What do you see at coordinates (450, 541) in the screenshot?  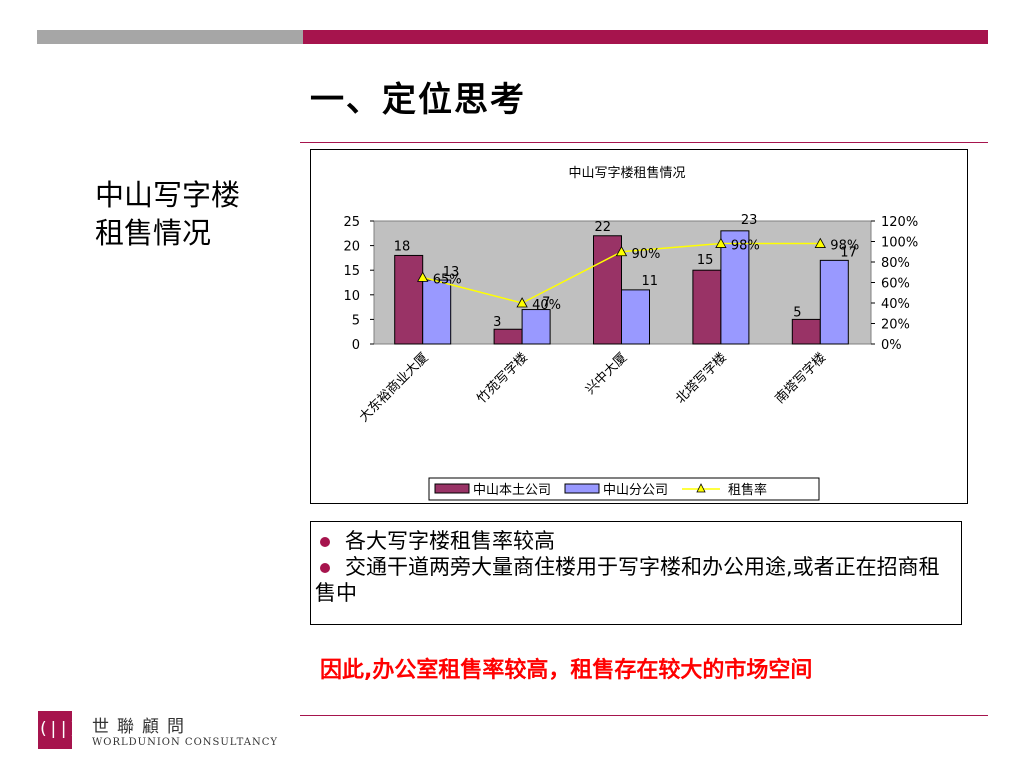 I see `bullet-text-1: 各大写字楼租售率较高` at bounding box center [450, 541].